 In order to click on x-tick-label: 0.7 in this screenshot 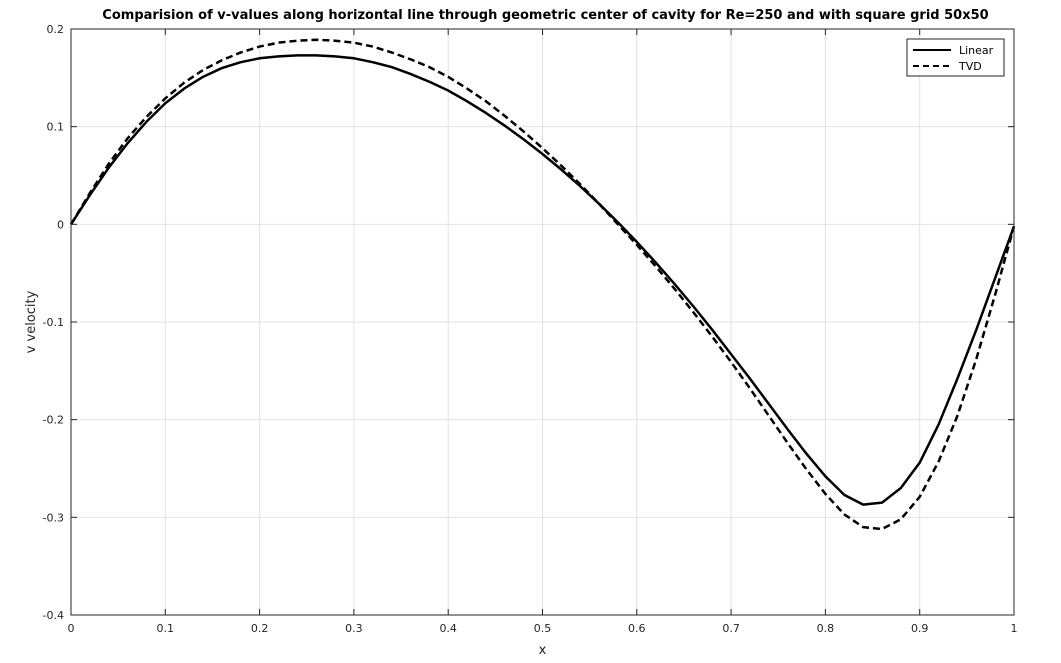, I will do `click(731, 628)`.